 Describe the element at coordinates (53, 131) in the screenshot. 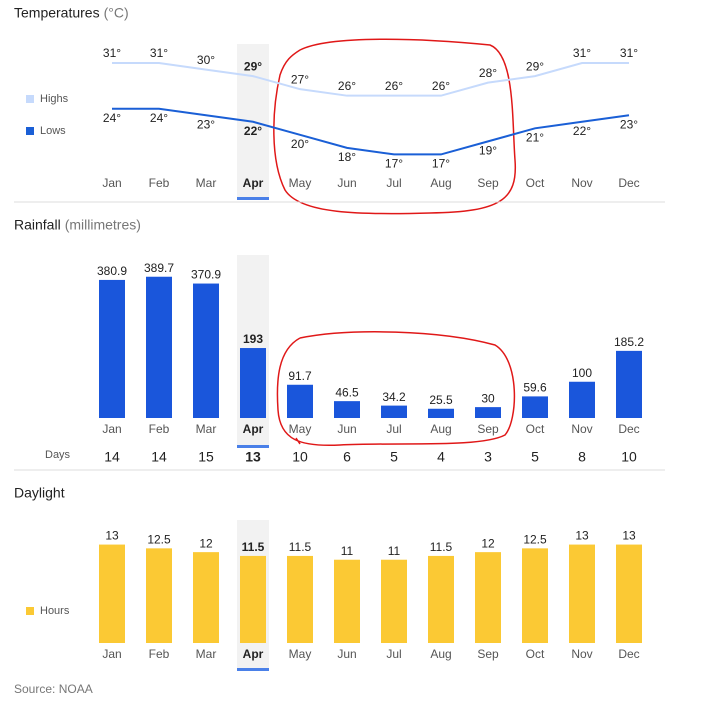

I see `legend-label: Lows` at that location.